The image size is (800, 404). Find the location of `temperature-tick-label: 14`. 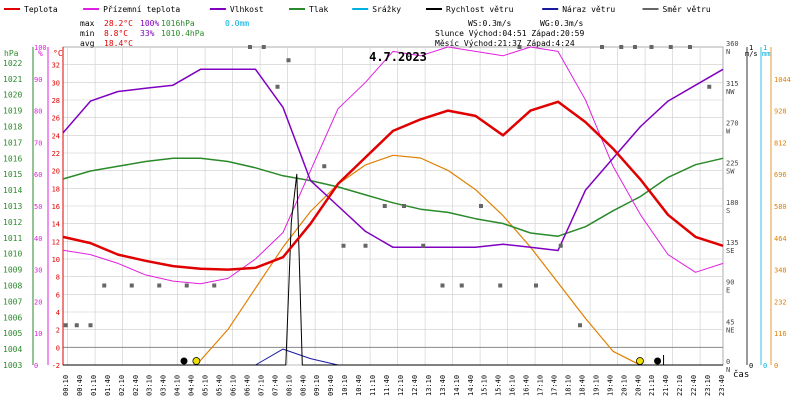

temperature-tick-label: 14 is located at coordinates (56, 225).